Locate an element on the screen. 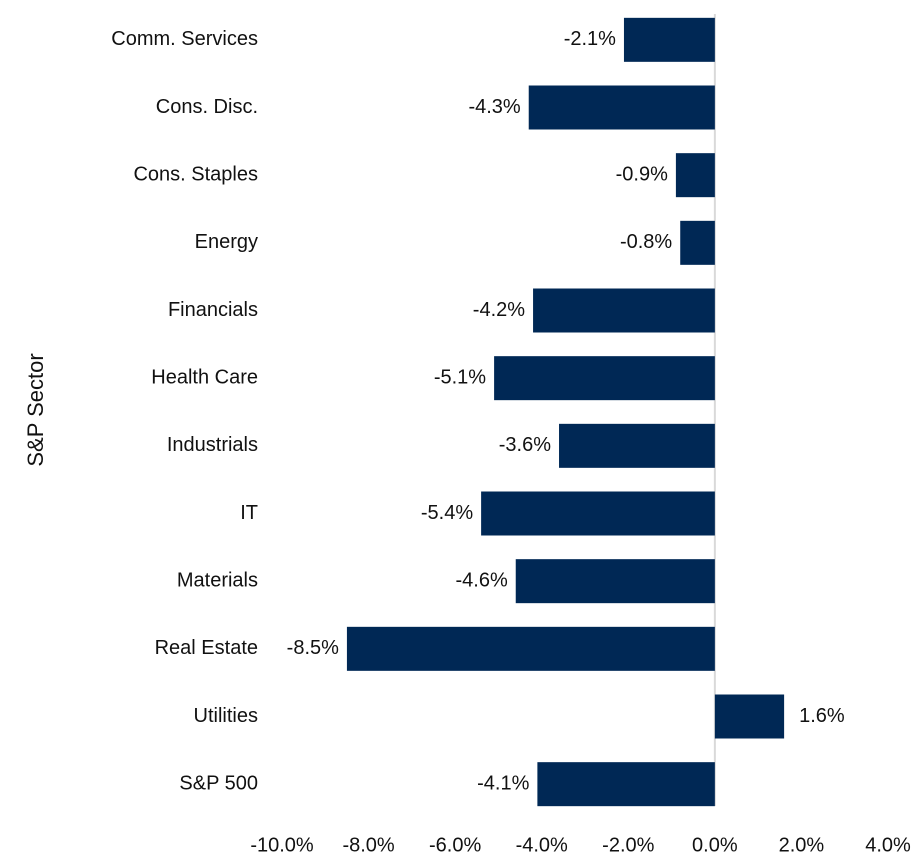 The height and width of the screenshot is (858, 920). y-tick-label: Cons. Disc. is located at coordinates (207, 107).